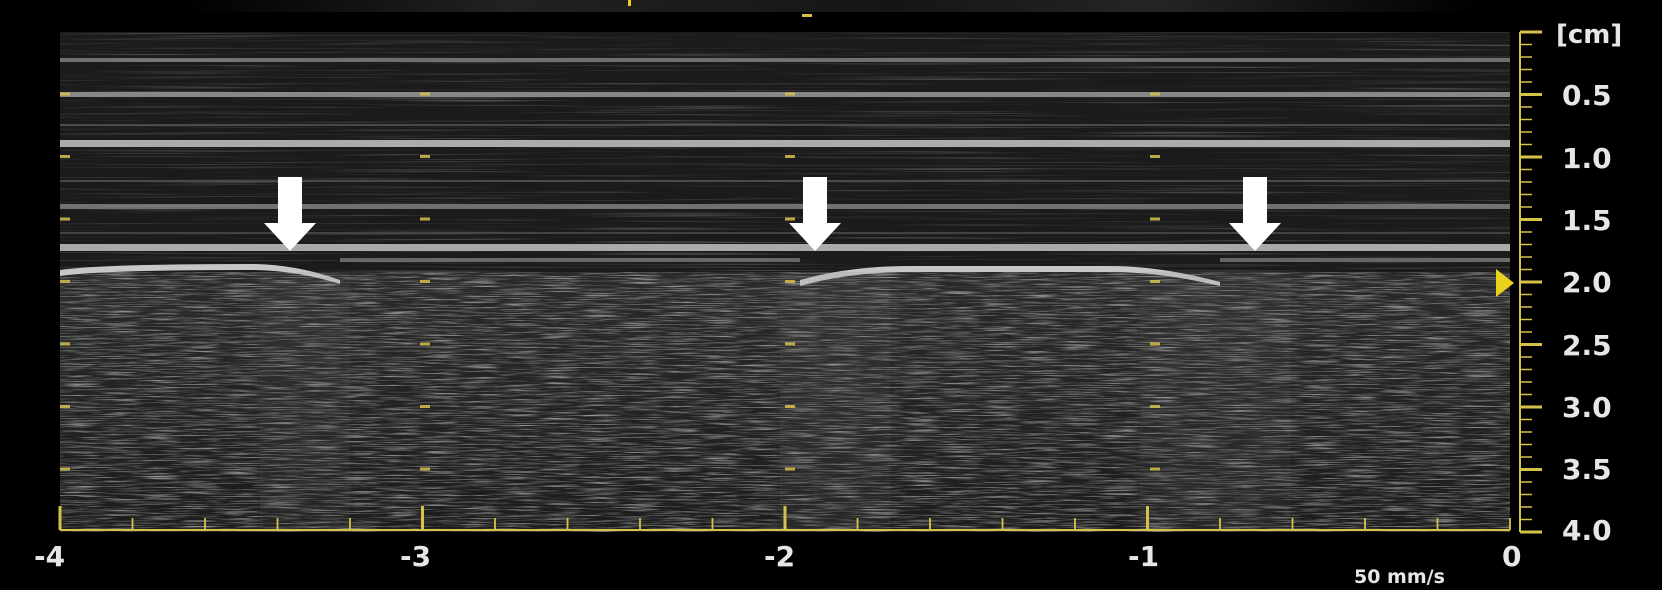  What do you see at coordinates (1587, 345) in the screenshot?
I see `depth-label: 2.5` at bounding box center [1587, 345].